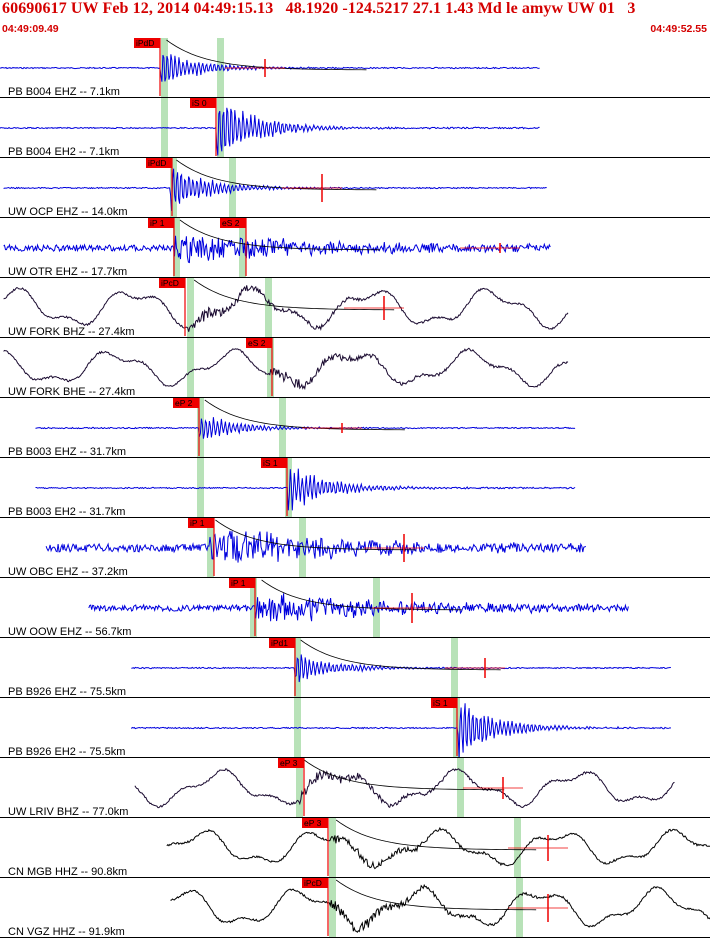 The height and width of the screenshot is (938, 710). I want to click on trace-row: iS 1 PB B003 EH2 -- 31.7km, so click(355, 488).